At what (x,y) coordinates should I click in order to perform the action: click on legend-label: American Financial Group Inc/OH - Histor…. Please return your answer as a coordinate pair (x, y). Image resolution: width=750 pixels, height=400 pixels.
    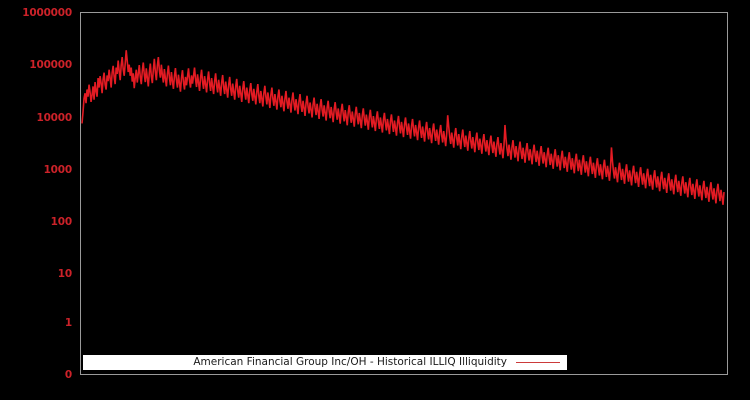
    Looking at the image, I should click on (350, 362).